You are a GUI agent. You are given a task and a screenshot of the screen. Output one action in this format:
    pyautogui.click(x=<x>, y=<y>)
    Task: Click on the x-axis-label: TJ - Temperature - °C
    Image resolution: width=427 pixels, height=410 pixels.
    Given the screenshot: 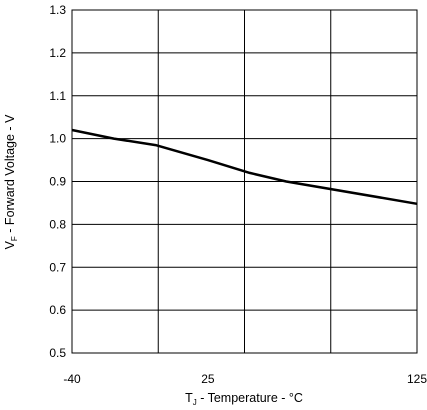 What is the action you would take?
    pyautogui.click(x=244, y=399)
    